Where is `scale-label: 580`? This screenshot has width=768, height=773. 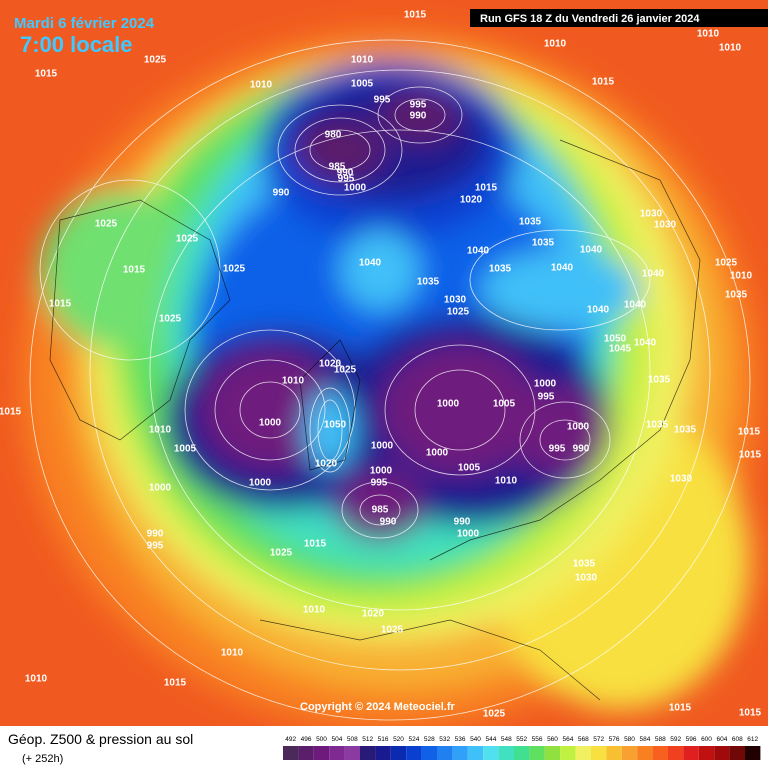 scale-label: 580 is located at coordinates (629, 739).